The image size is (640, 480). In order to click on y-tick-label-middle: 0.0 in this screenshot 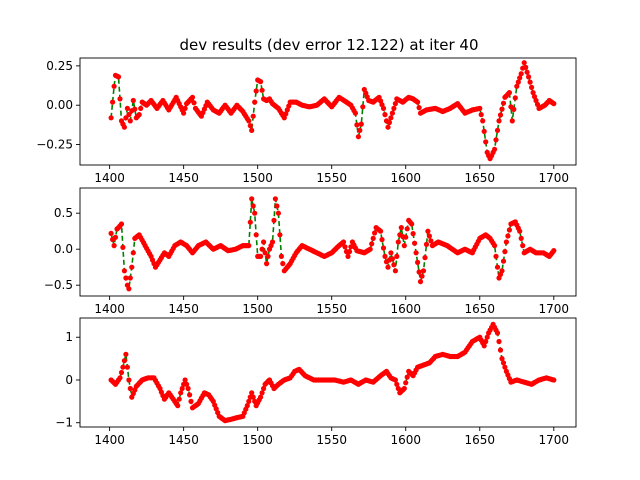, I will do `click(63, 249)`.